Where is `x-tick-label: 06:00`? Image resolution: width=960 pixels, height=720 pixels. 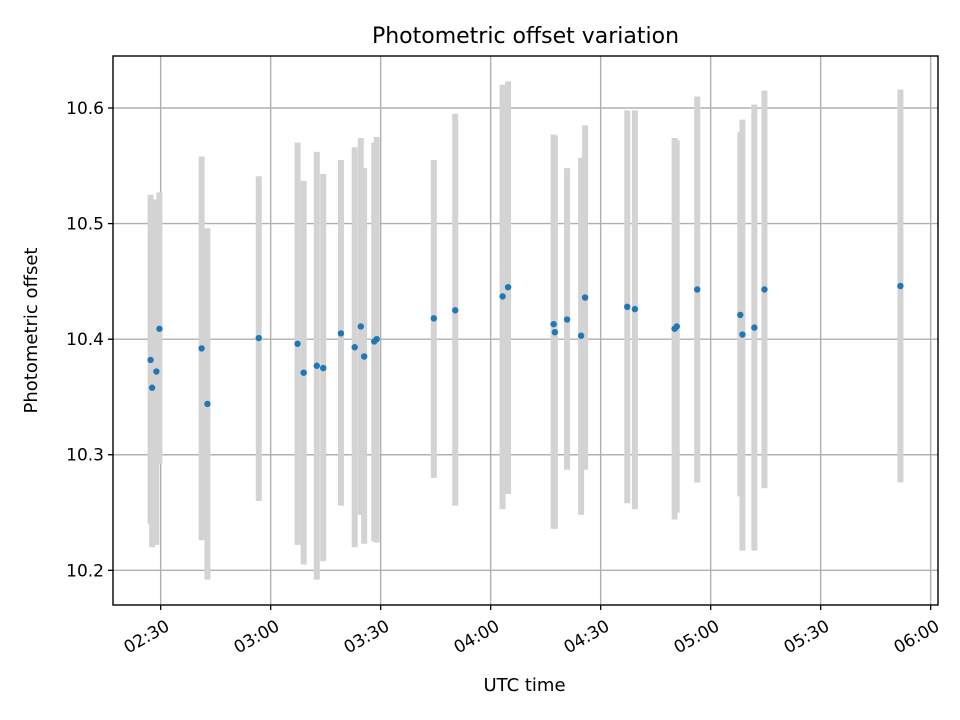 x-tick-label: 06:00 is located at coordinates (917, 637).